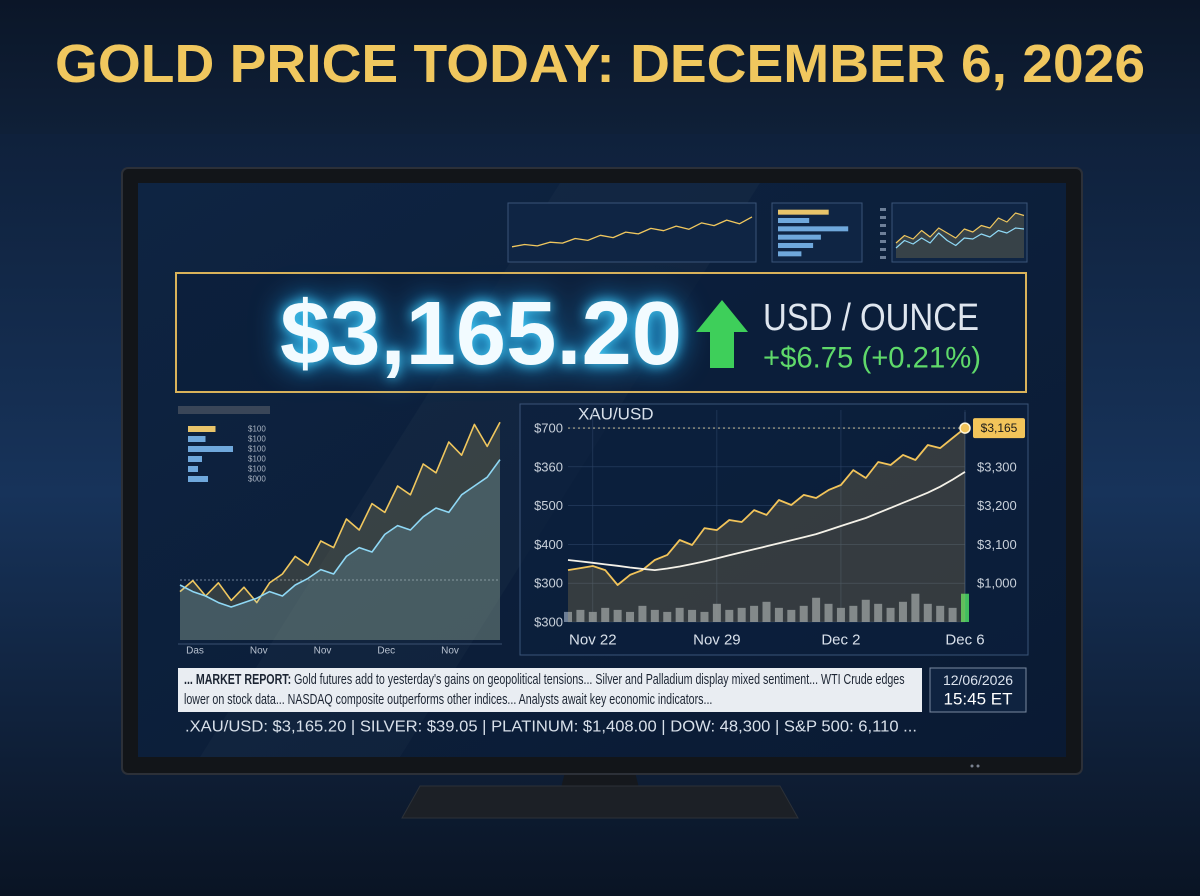 The image size is (1200, 896). What do you see at coordinates (997, 505) in the screenshot?
I see `y2-tick-label: $3,200` at bounding box center [997, 505].